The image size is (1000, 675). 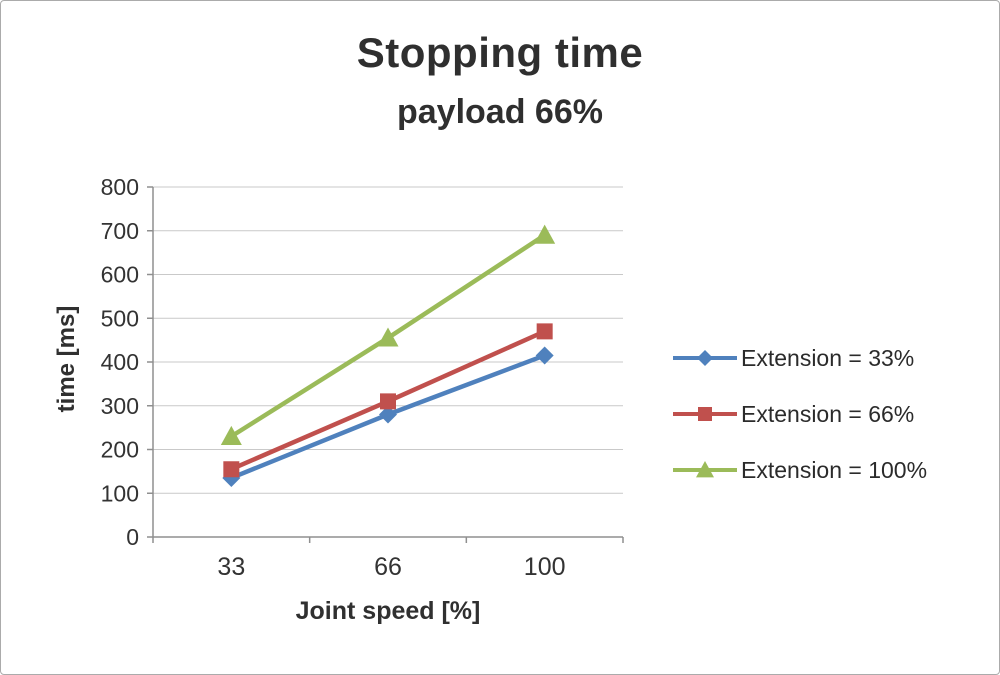 What do you see at coordinates (132, 537) in the screenshot?
I see `y-tick-label: 0` at bounding box center [132, 537].